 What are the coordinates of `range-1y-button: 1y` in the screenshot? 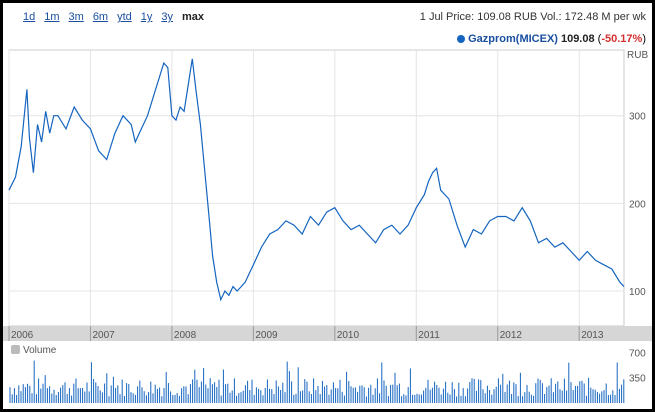 It's located at (146, 17).